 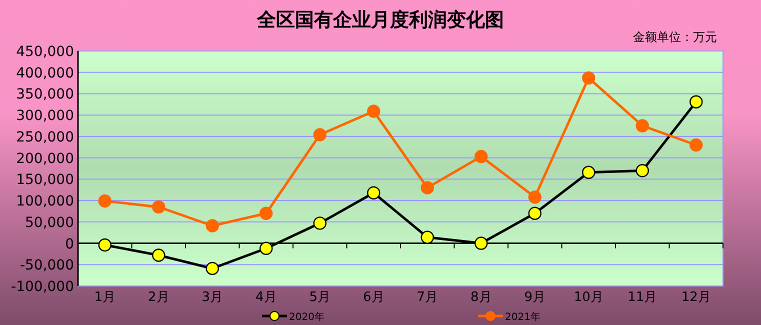 What do you see at coordinates (45, 52) in the screenshot?
I see `y-tick-label: 450,000` at bounding box center [45, 52].